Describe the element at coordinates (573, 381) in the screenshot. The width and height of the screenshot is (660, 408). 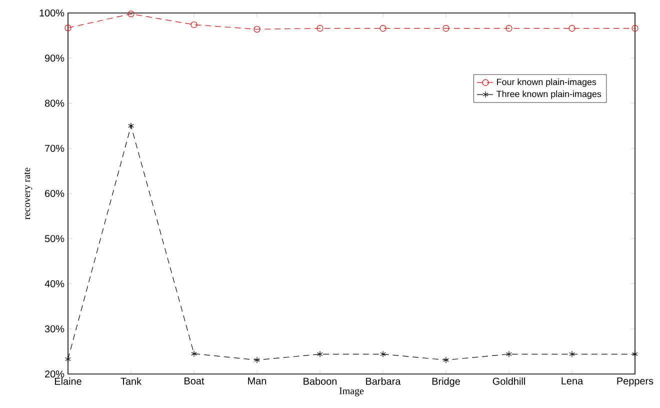
I see `x-tick-label: Lena` at that location.